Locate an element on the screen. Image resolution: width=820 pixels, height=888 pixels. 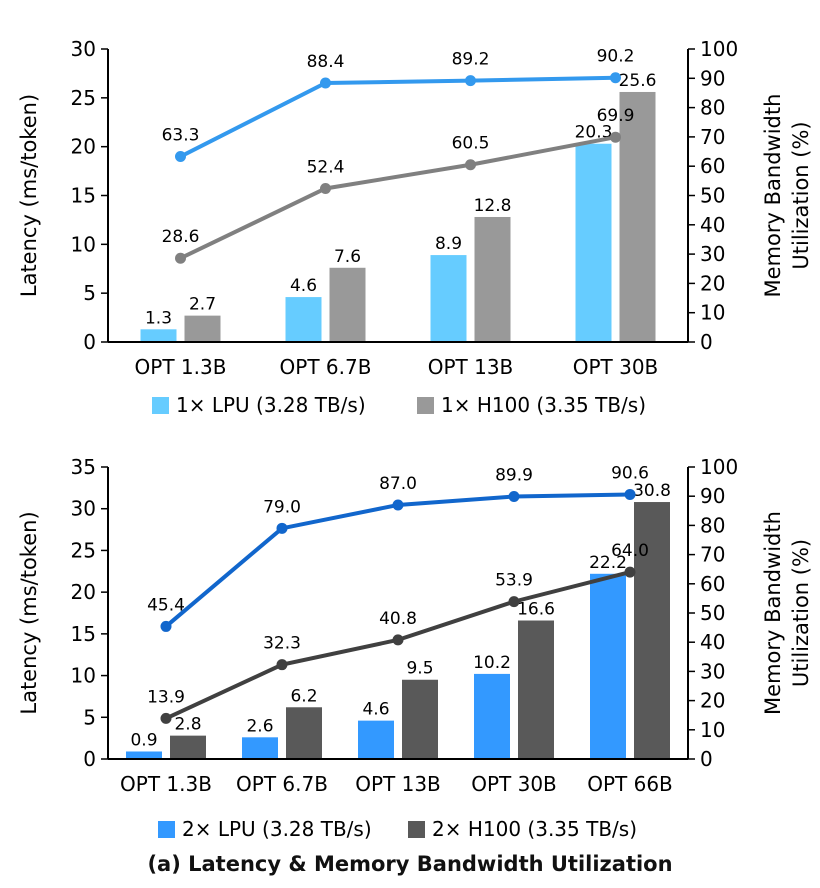
bar-value-label: 9.5 is located at coordinates (419, 669).